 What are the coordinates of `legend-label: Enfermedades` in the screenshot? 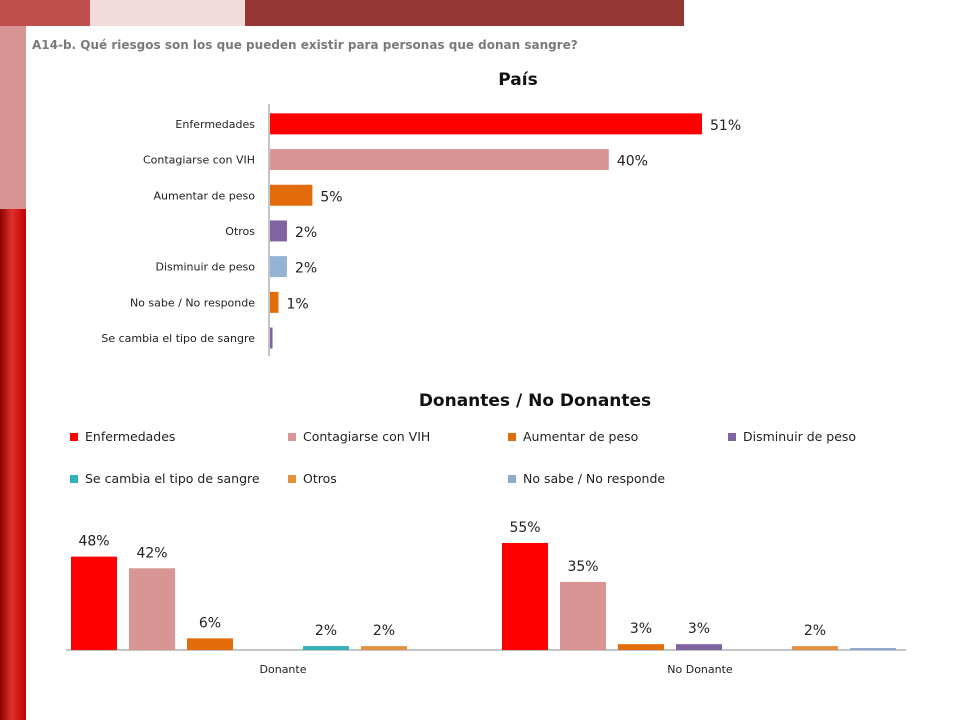 It's located at (130, 436).